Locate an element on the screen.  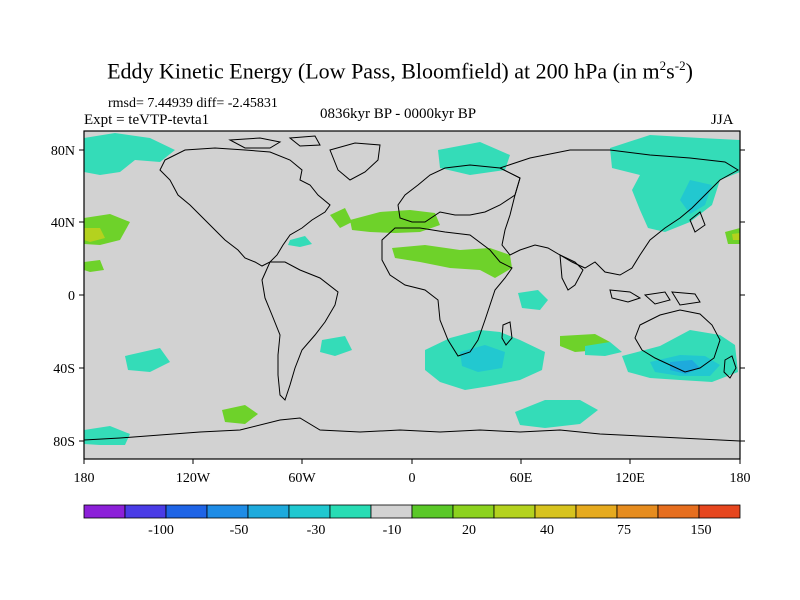
madagascar-coast is located at coordinates (507, 333).